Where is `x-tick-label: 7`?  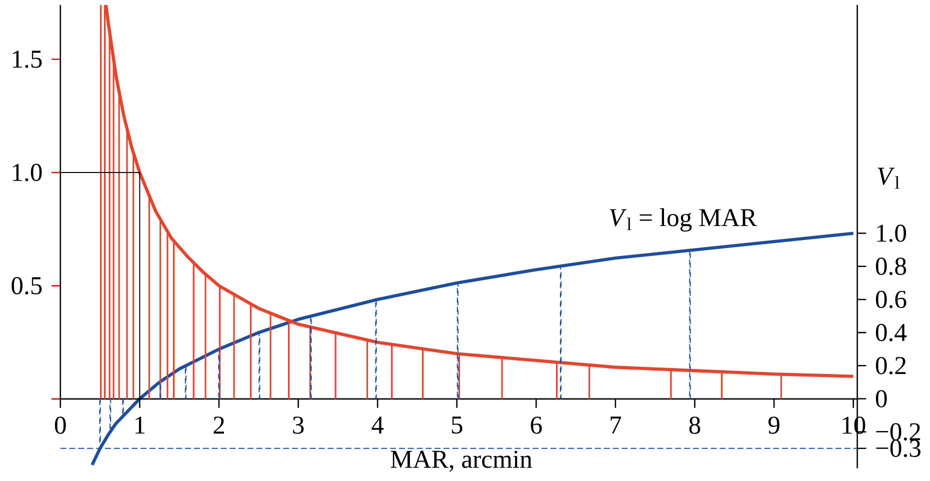 x-tick-label: 7 is located at coordinates (616, 425).